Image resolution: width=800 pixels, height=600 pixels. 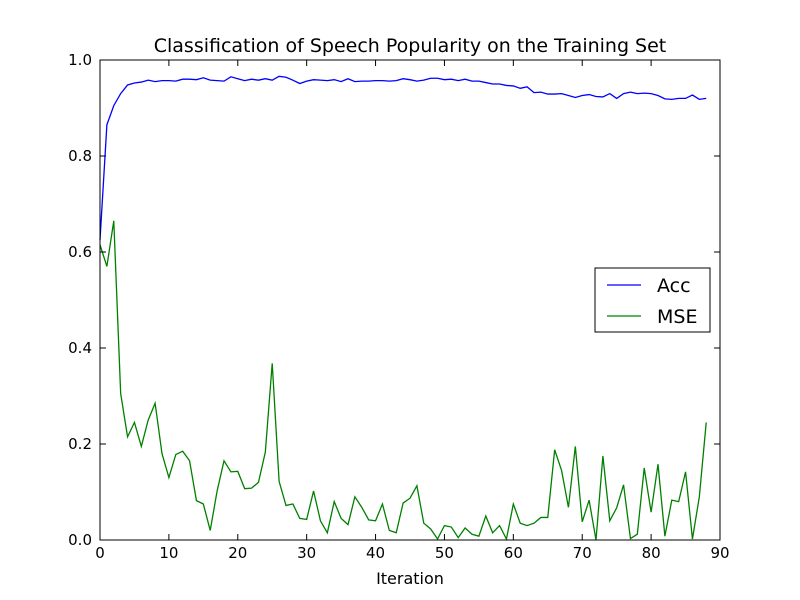 I want to click on legend-label-acc: Acc, so click(x=674, y=286).